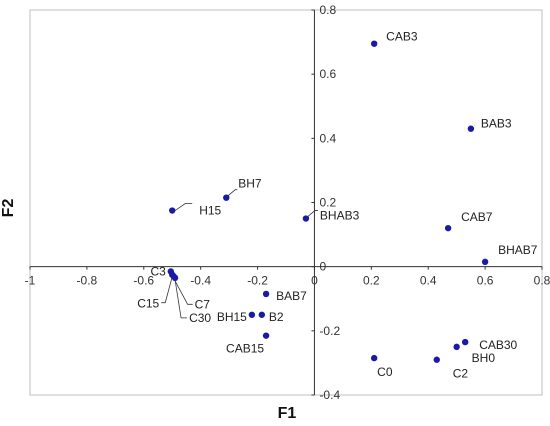 This screenshot has width=550, height=426. Describe the element at coordinates (314, 281) in the screenshot. I see `x-tick-label: 0` at that location.